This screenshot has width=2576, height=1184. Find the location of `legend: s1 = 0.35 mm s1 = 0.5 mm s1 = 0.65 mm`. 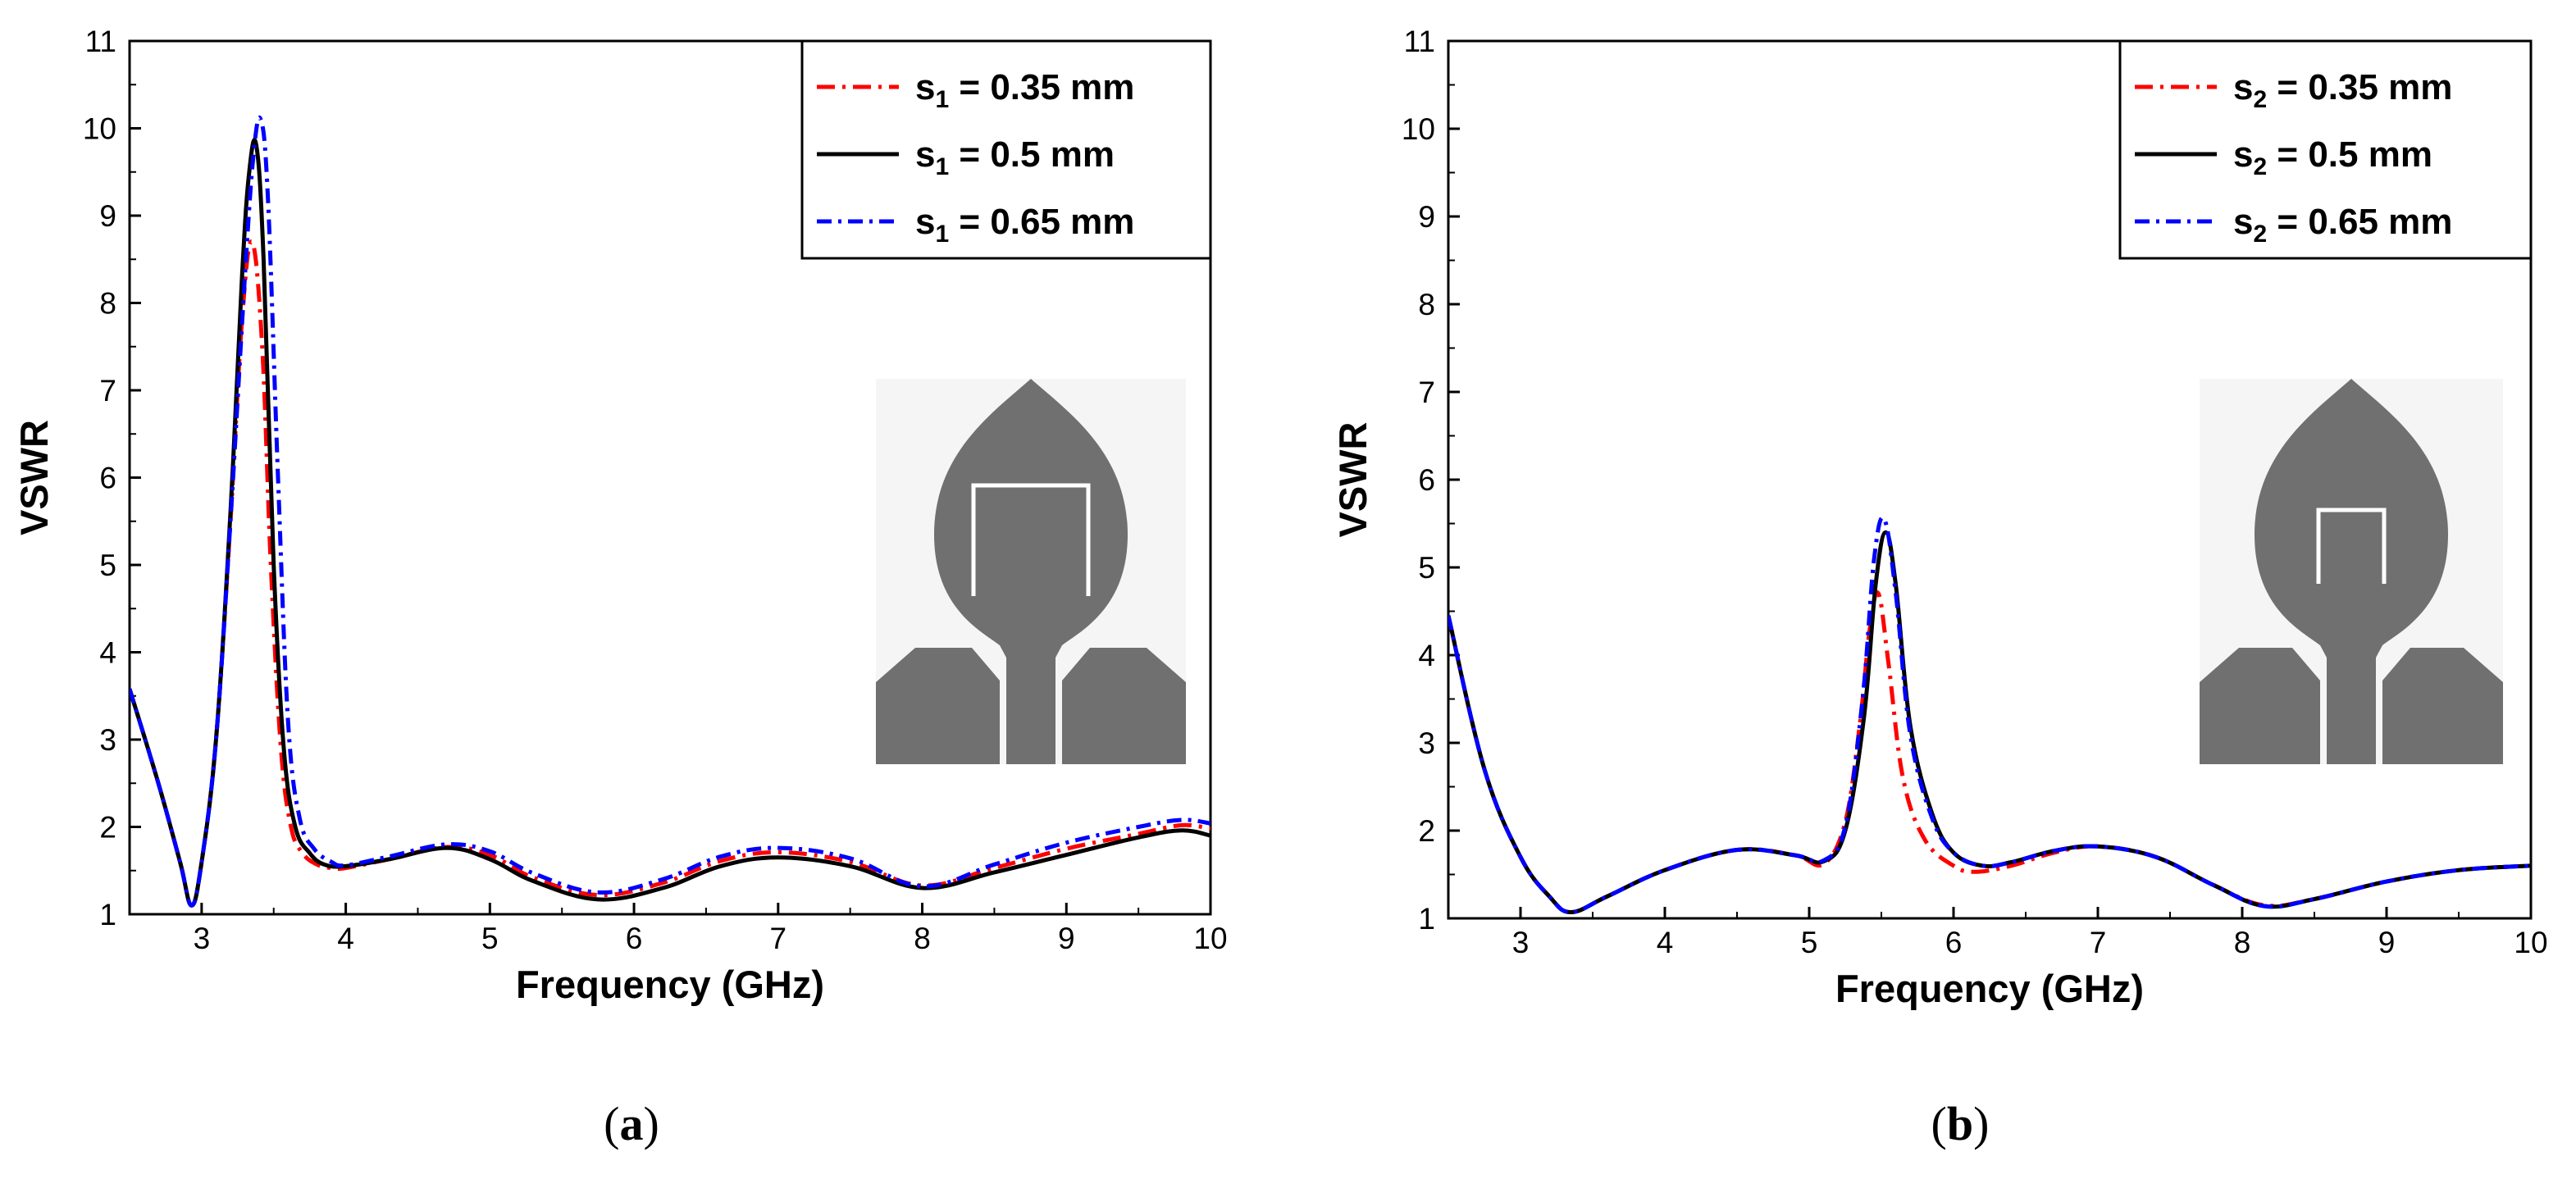

legend: s1 = 0.35 mm s1 = 0.5 mm s1 = 0.65 mm is located at coordinates (1006, 149).